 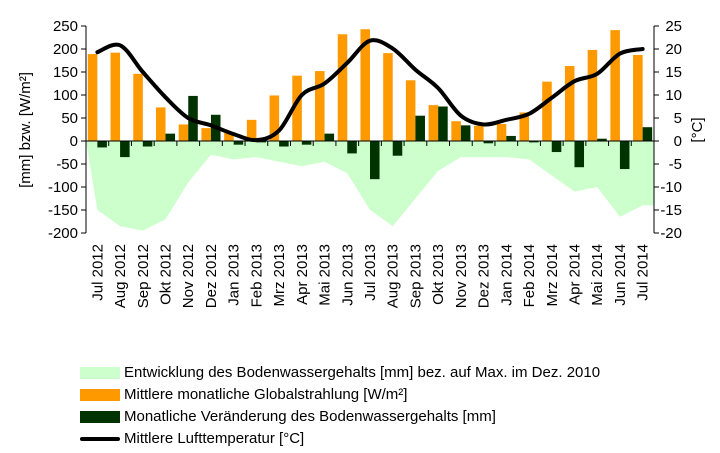 What do you see at coordinates (214, 438) in the screenshot?
I see `legend-label-air-temperature: Mittlere Lufttemperatur [°C]` at bounding box center [214, 438].